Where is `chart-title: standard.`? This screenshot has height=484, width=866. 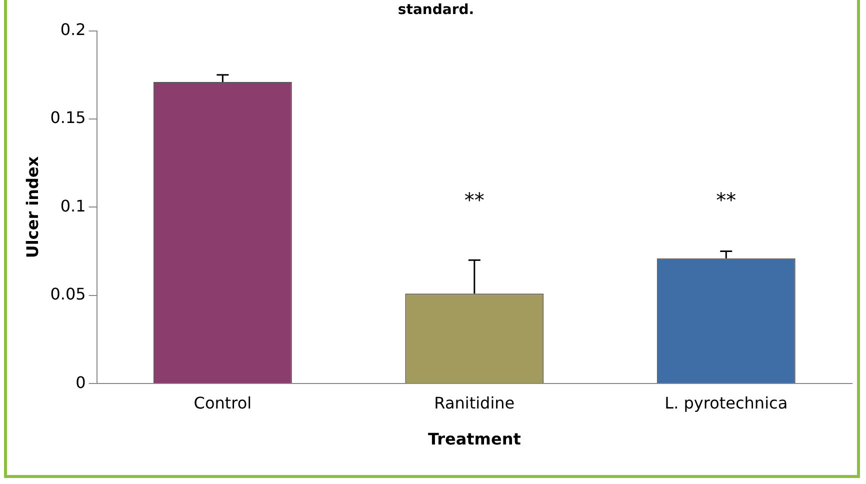 chart-title: standard. is located at coordinates (436, 10).